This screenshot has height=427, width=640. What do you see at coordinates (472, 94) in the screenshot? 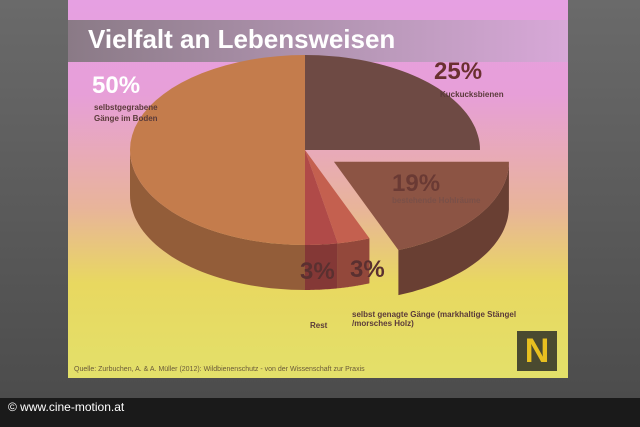
I see `category-label: Kuckucksbienen` at bounding box center [472, 94].